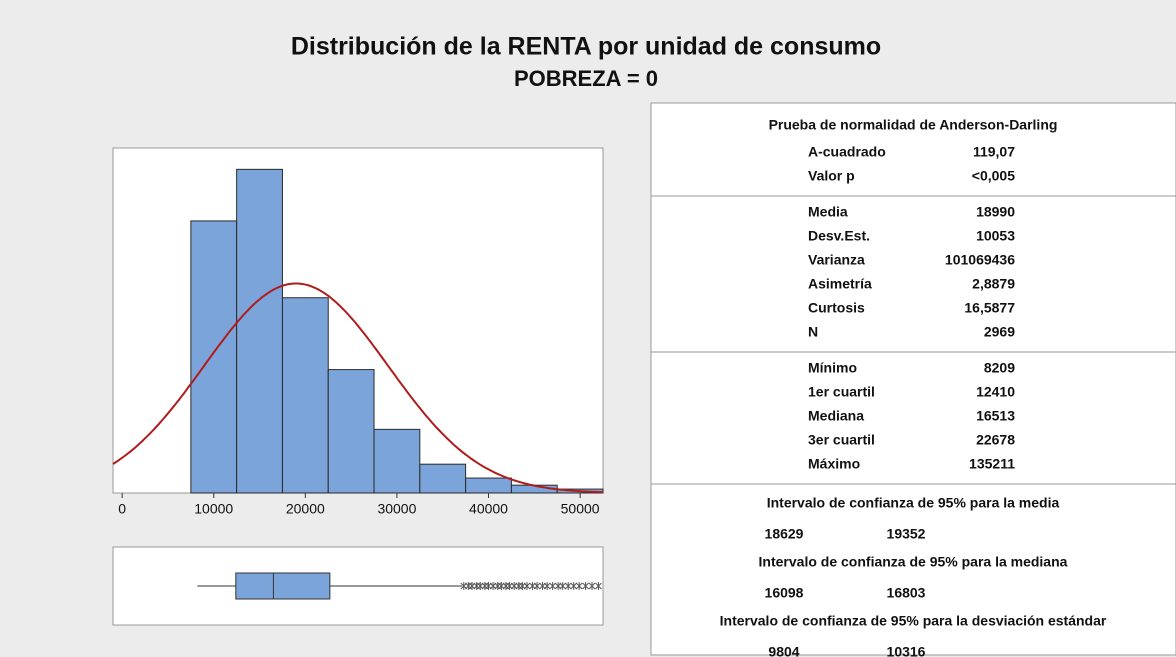  Describe the element at coordinates (305, 509) in the screenshot. I see `x-tick-label: 20000` at that location.